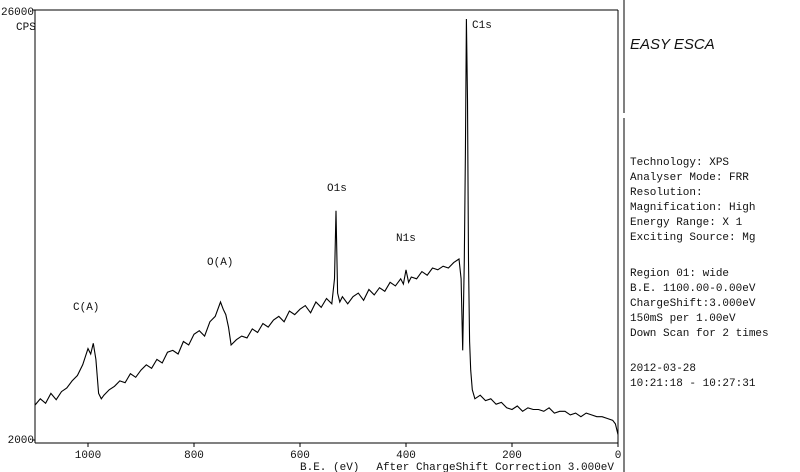 Image resolution: width=800 pixels, height=472 pixels. What do you see at coordinates (86, 308) in the screenshot?
I see `peak-label: C(A)` at bounding box center [86, 308].